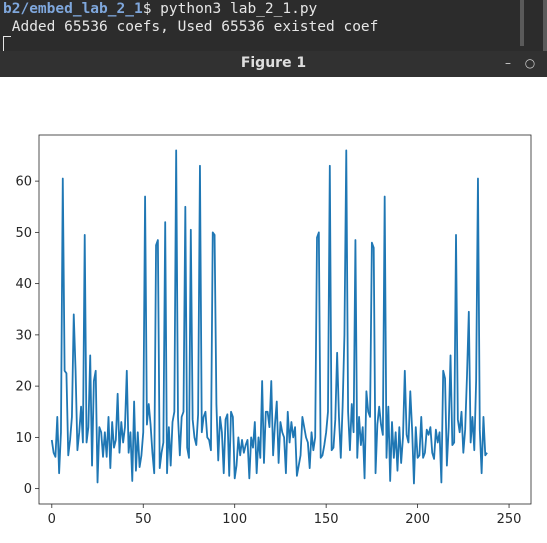 This screenshot has width=547, height=543. I want to click on y-tick-label: 30, so click(23, 335).